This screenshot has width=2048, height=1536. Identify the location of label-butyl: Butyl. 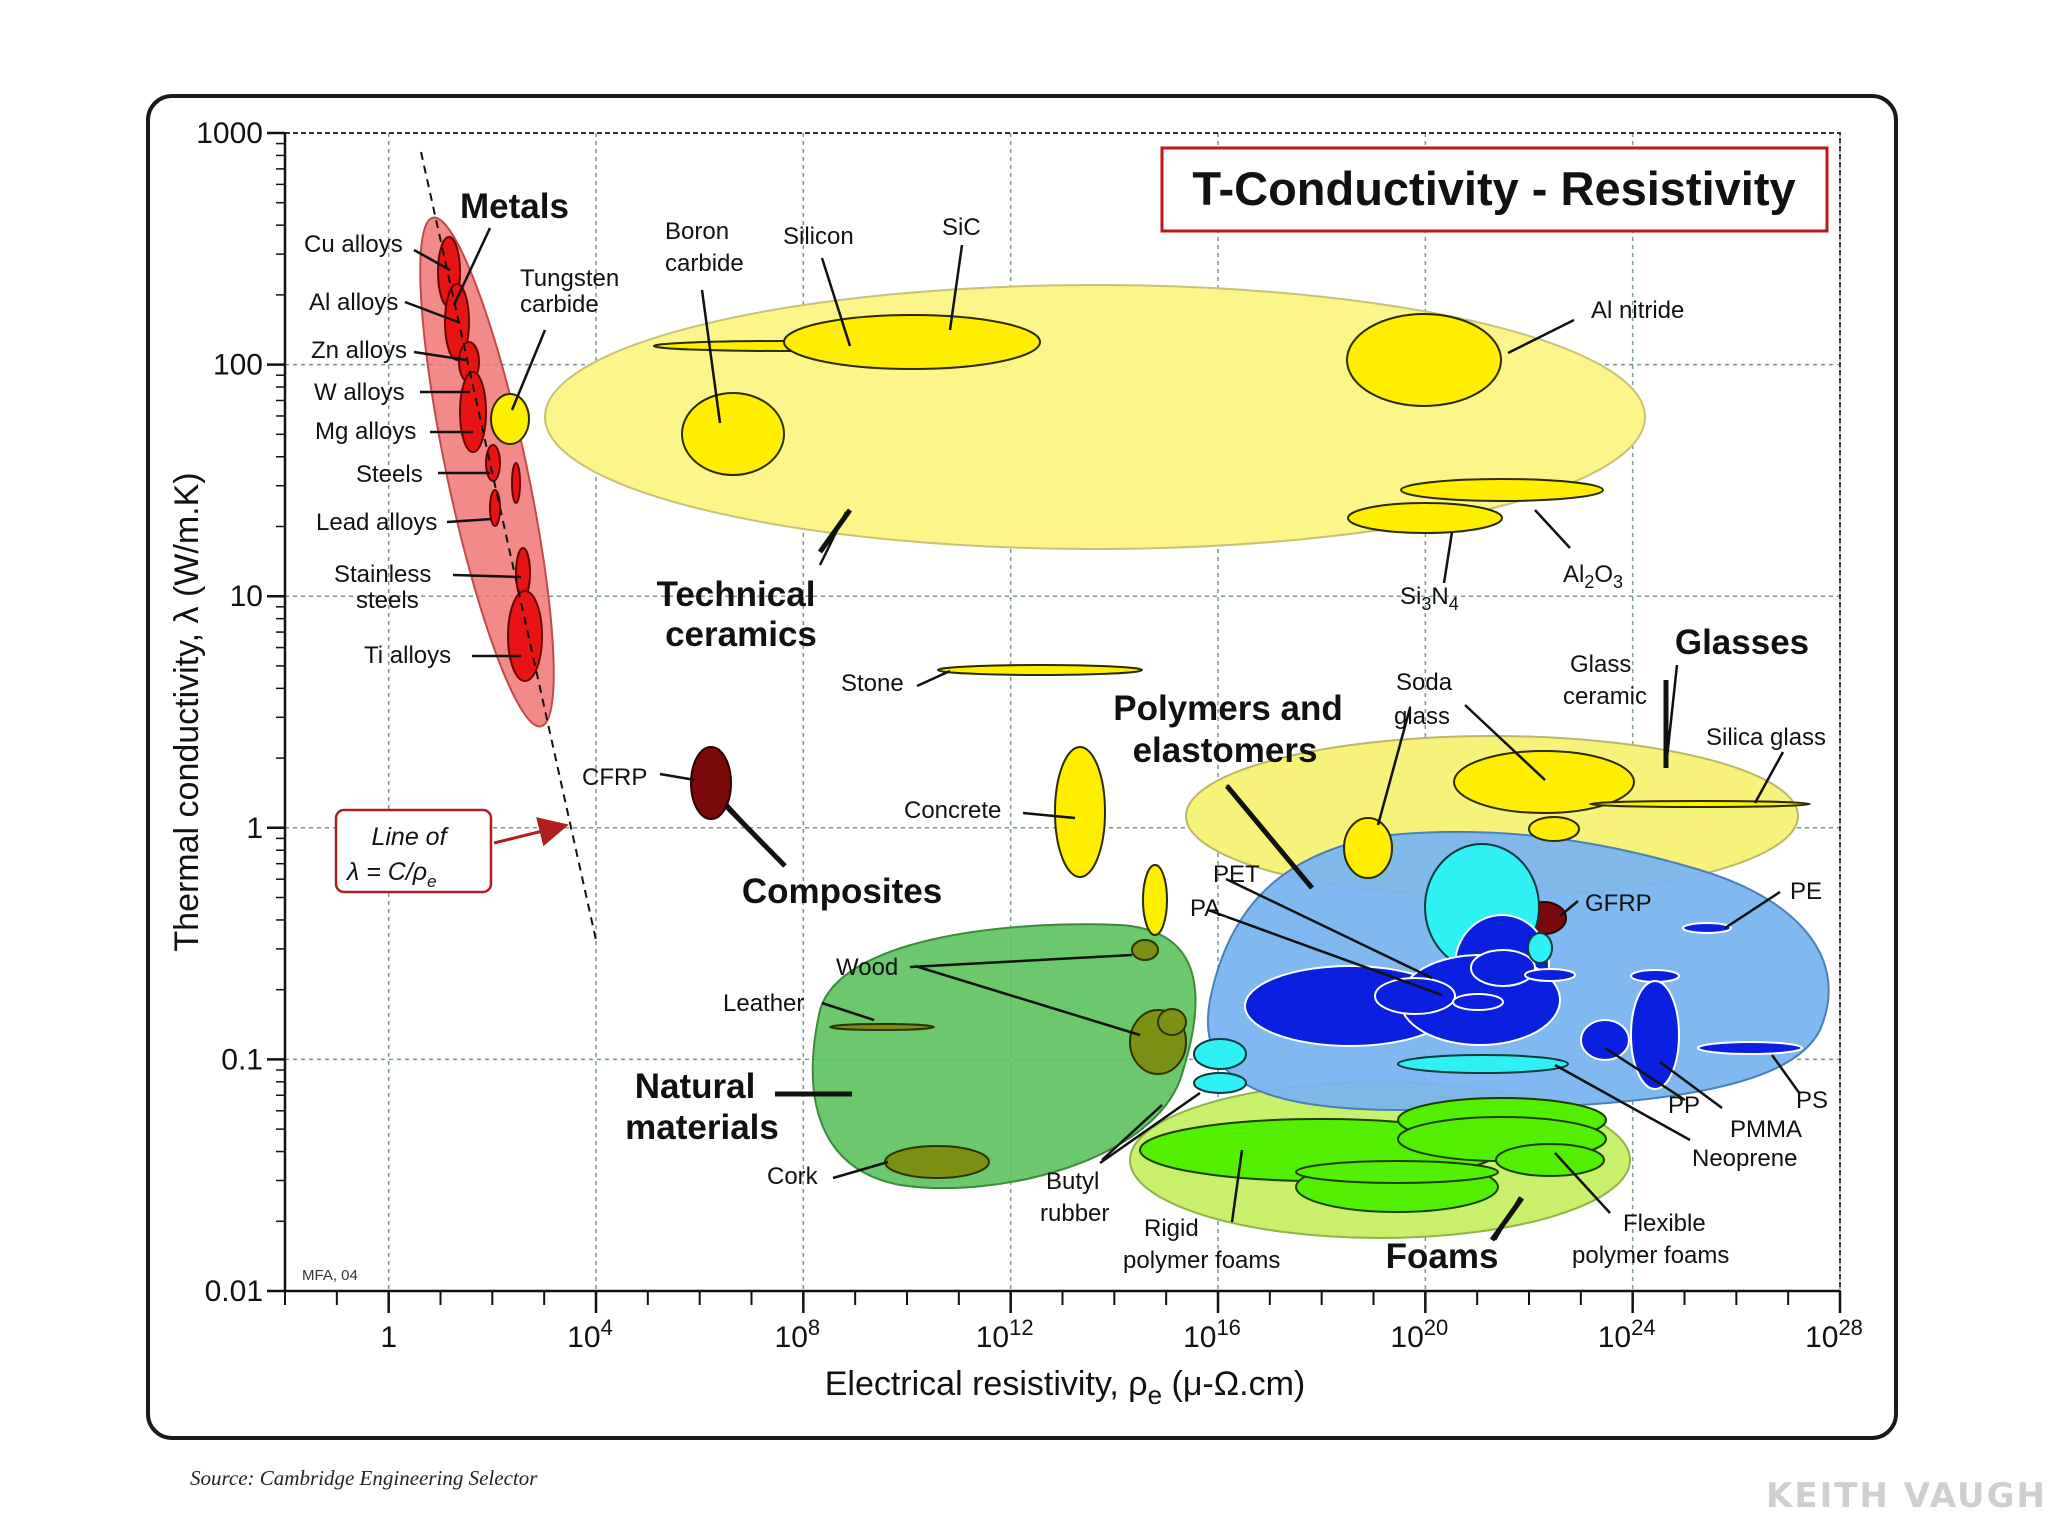
(1072, 1181).